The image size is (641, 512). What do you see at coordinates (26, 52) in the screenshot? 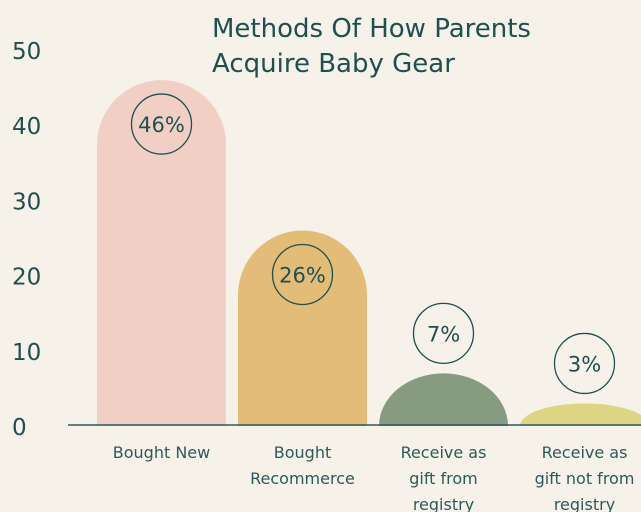
I see `y-tick-label: 50` at bounding box center [26, 52].